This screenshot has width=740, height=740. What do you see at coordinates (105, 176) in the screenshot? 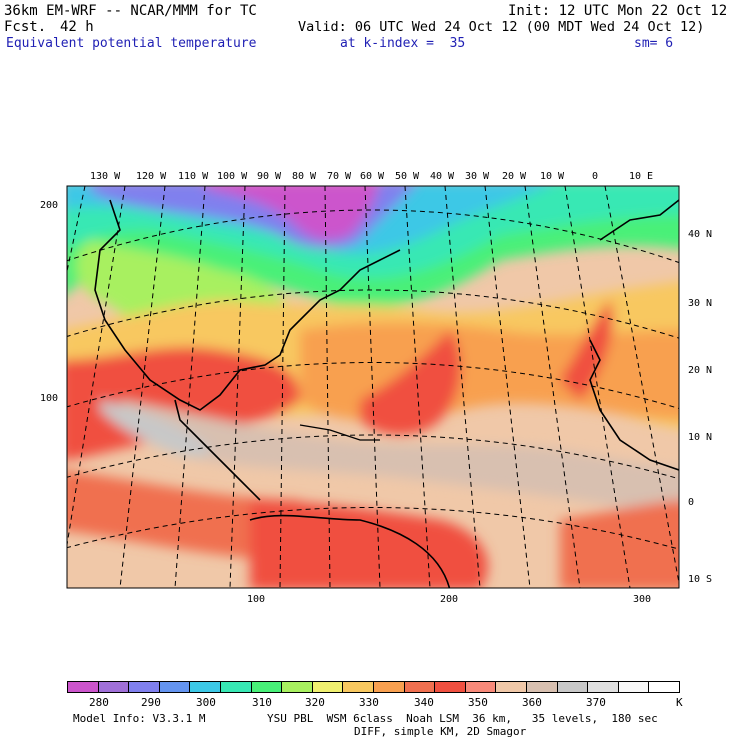
I see `lon-label: 130 W` at bounding box center [105, 176].